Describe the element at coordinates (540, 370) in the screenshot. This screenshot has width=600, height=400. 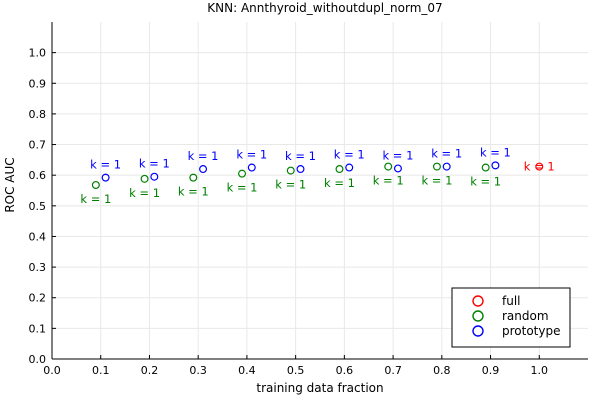
I see `x-tick-label: 1.0` at that location.